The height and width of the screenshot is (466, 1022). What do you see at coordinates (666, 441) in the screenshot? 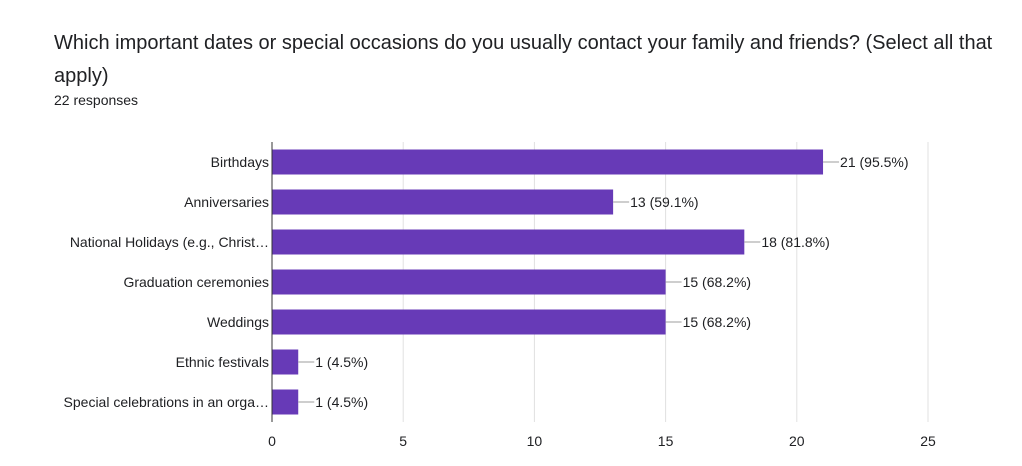
I see `x-tick-label: 15` at bounding box center [666, 441].